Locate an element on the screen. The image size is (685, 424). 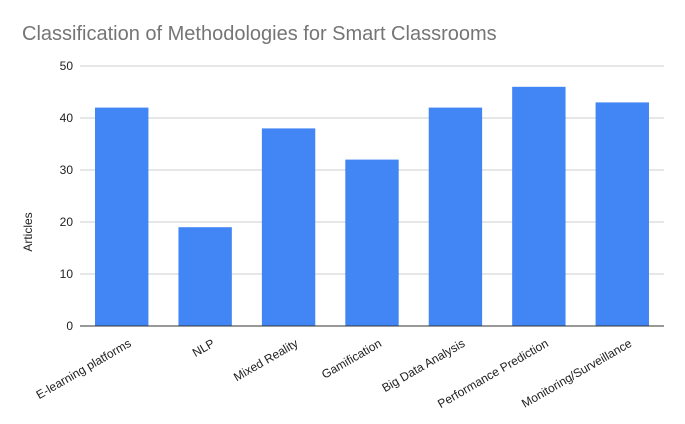
y-axis-ticks: 0 10 20 30 40 50 is located at coordinates (67, 196).